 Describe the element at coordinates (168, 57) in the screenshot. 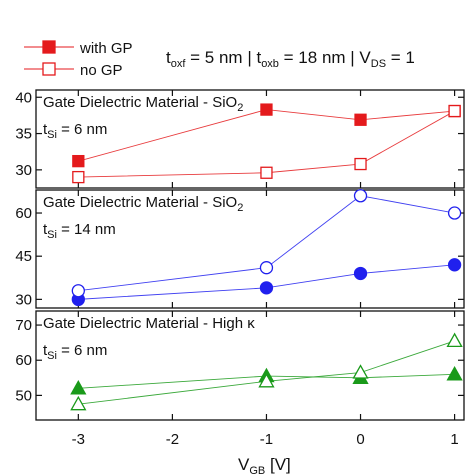

I see `cond-oxf-symbol: t` at that location.